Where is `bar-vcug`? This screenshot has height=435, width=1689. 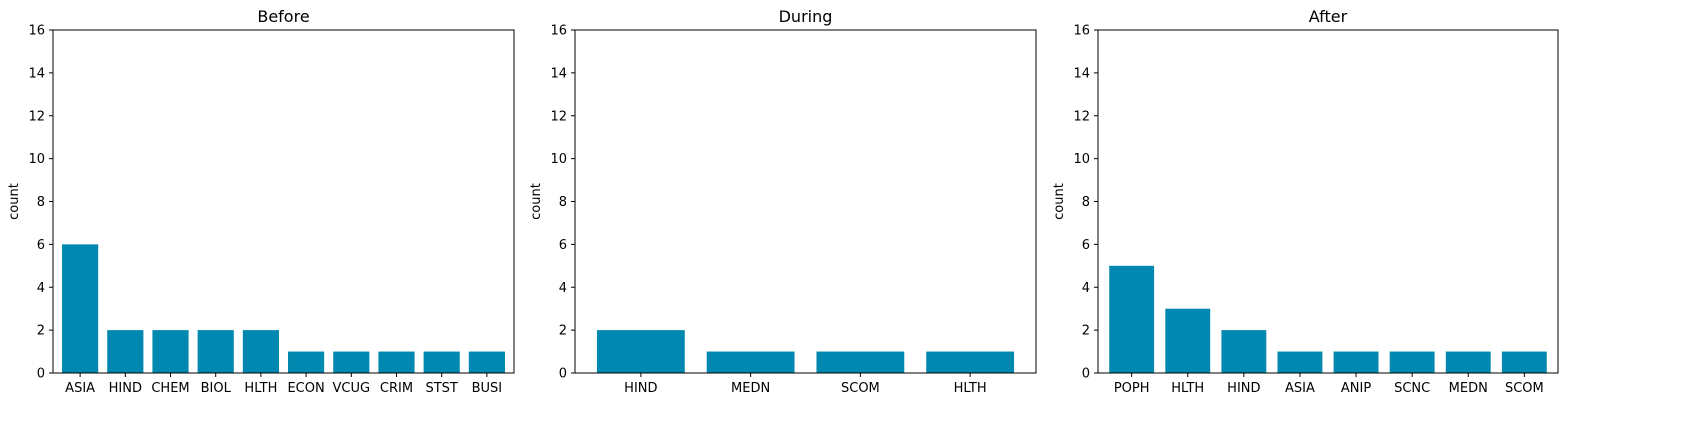
bar-vcug is located at coordinates (351, 362).